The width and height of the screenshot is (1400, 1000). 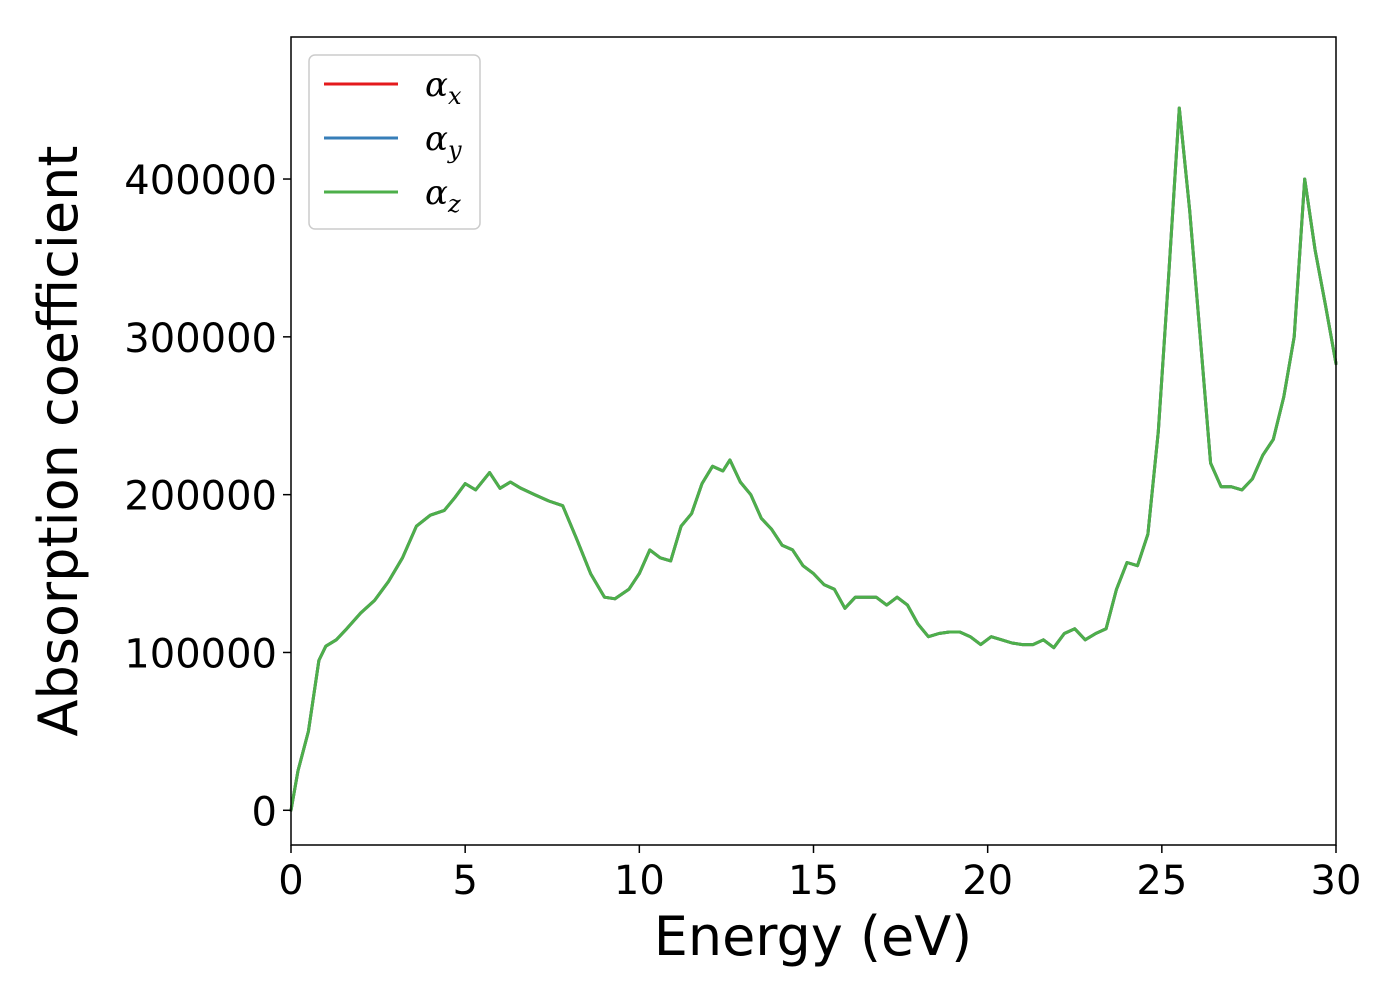 What do you see at coordinates (464, 881) in the screenshot?
I see `x-tick-label: 5` at bounding box center [464, 881].